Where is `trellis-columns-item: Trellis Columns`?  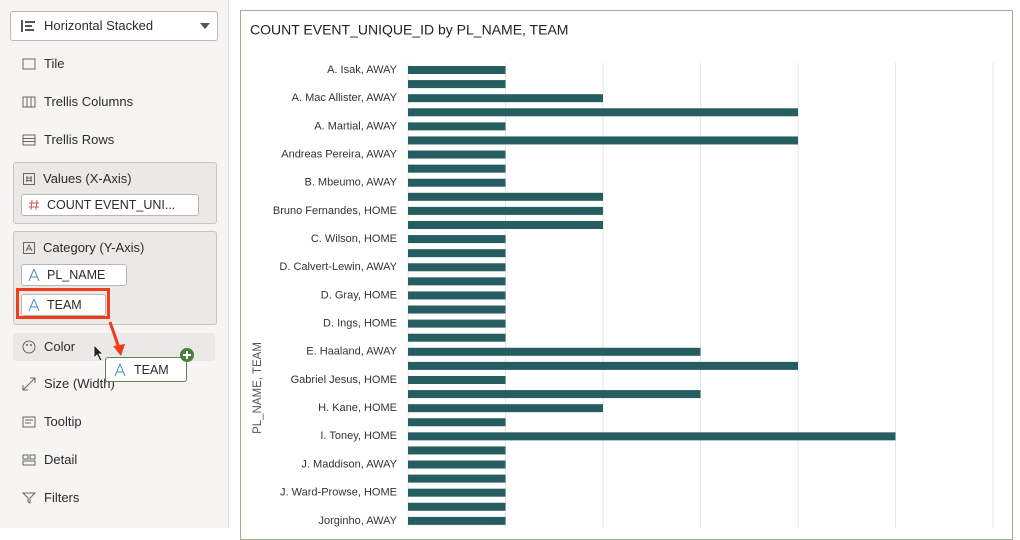
trellis-columns-item: Trellis Columns is located at coordinates (77, 102).